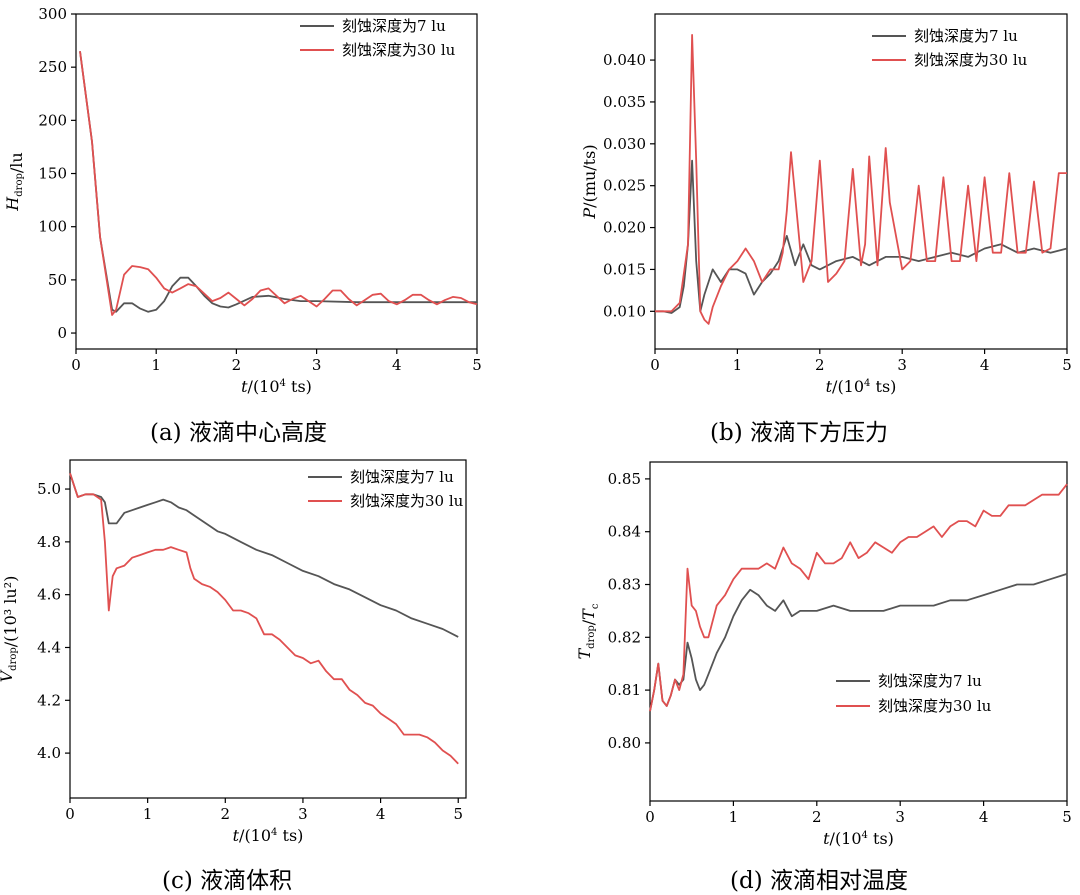 Image resolution: width=1080 pixels, height=895 pixels. What do you see at coordinates (624, 637) in the screenshot?
I see `y-tick-label: 0.82` at bounding box center [624, 637].